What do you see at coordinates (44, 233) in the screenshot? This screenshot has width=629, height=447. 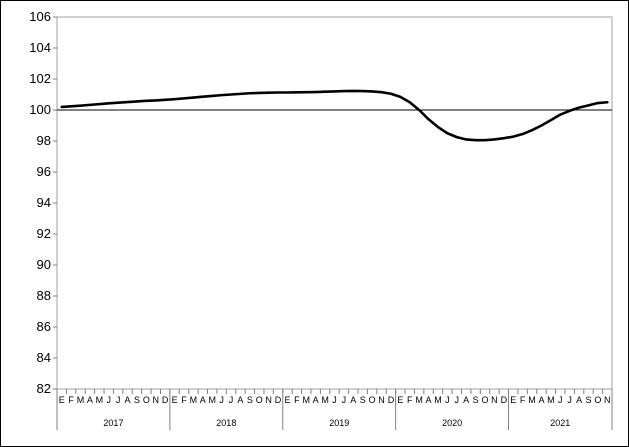 I see `y-tick-label: 92` at bounding box center [44, 233].